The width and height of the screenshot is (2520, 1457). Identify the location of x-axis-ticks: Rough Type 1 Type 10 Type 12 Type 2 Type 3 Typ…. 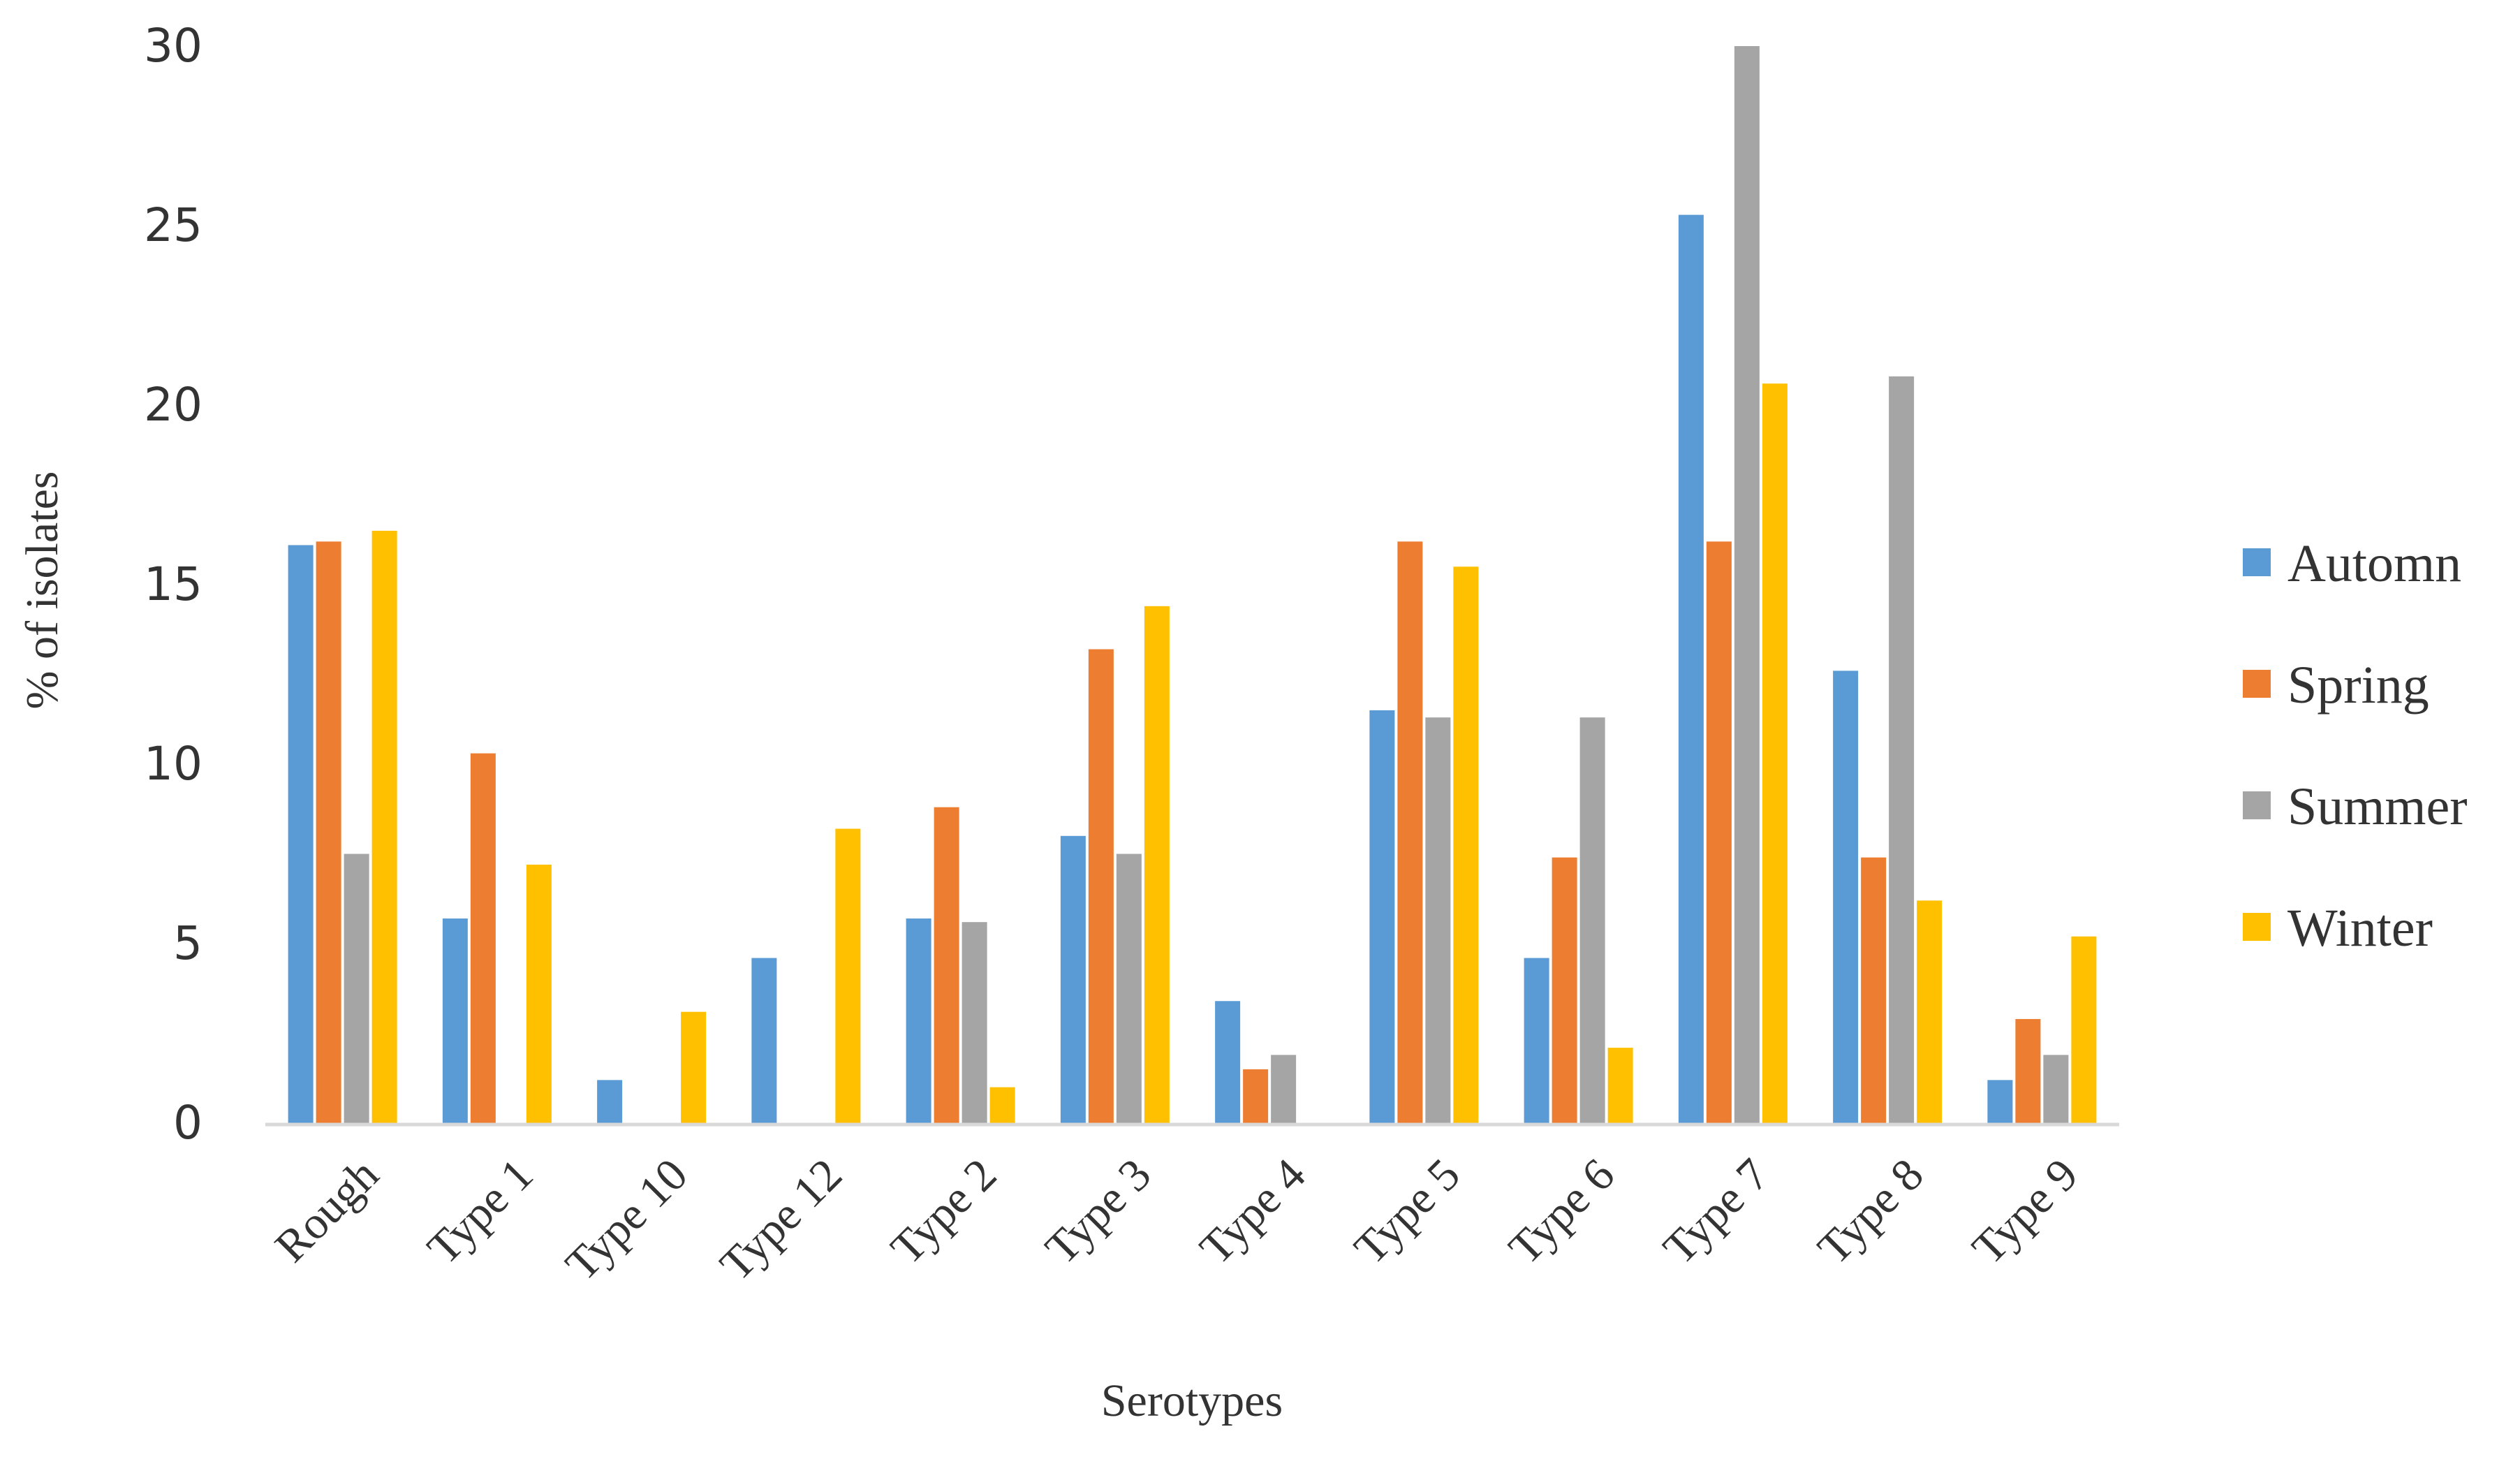
(1176, 1220).